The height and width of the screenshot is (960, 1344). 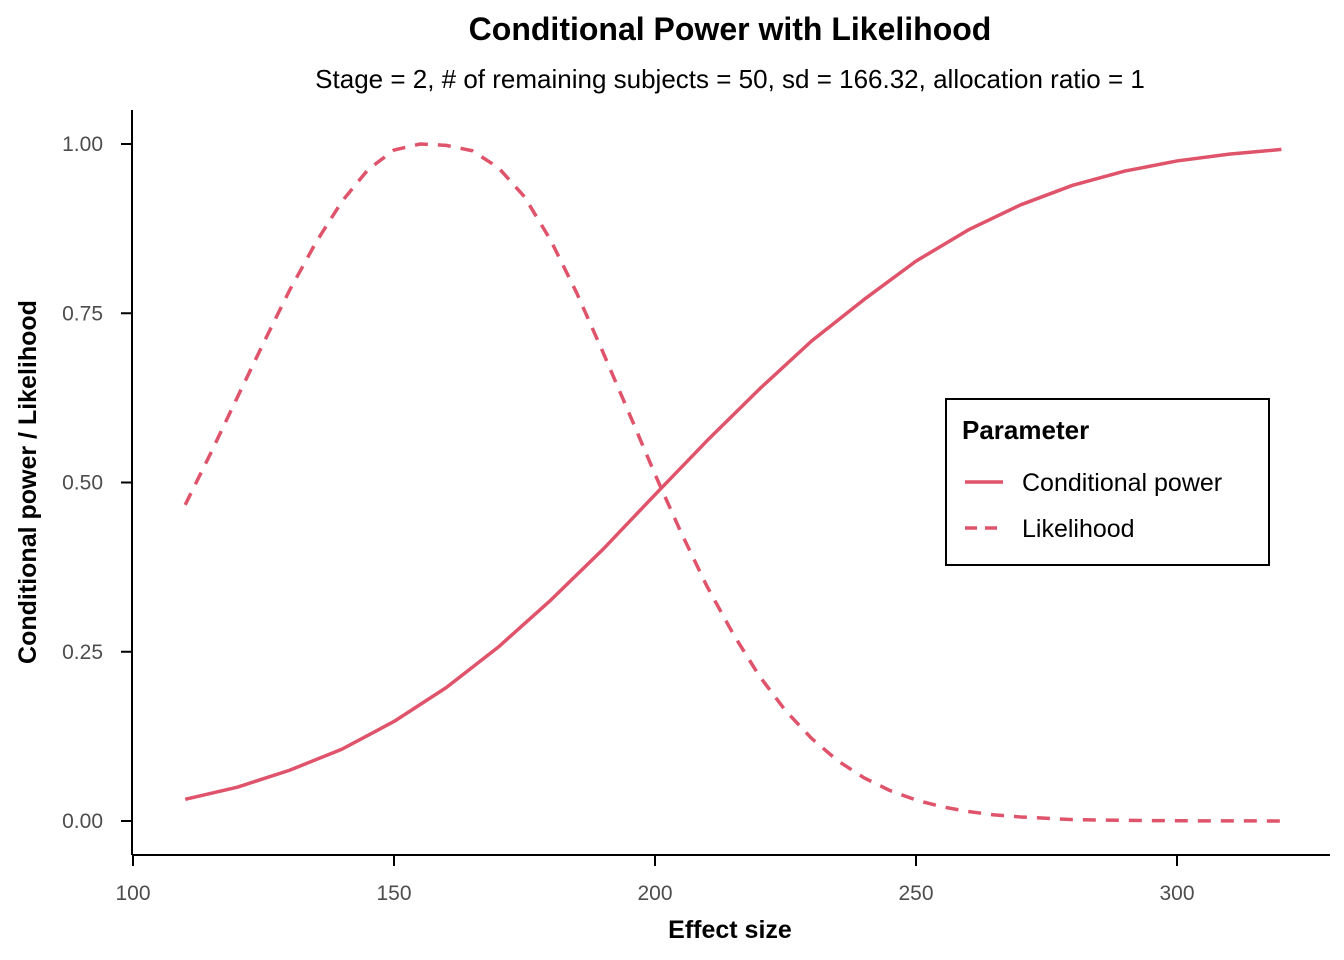 What do you see at coordinates (1025, 430) in the screenshot?
I see `legend-title: Parameter` at bounding box center [1025, 430].